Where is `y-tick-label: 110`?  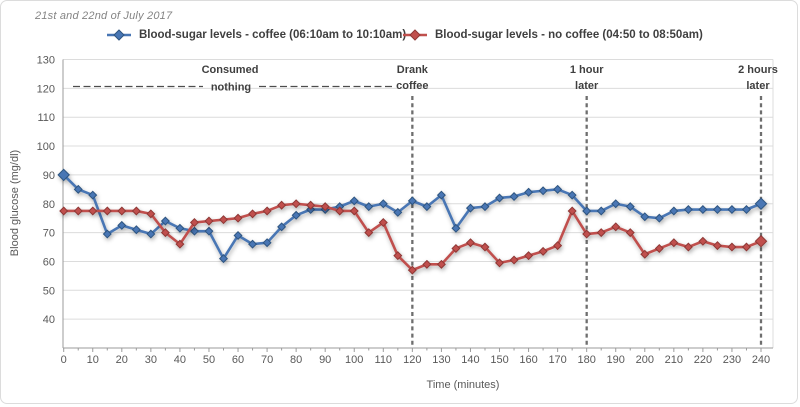
y-tick-label: 110 is located at coordinates (46, 118).